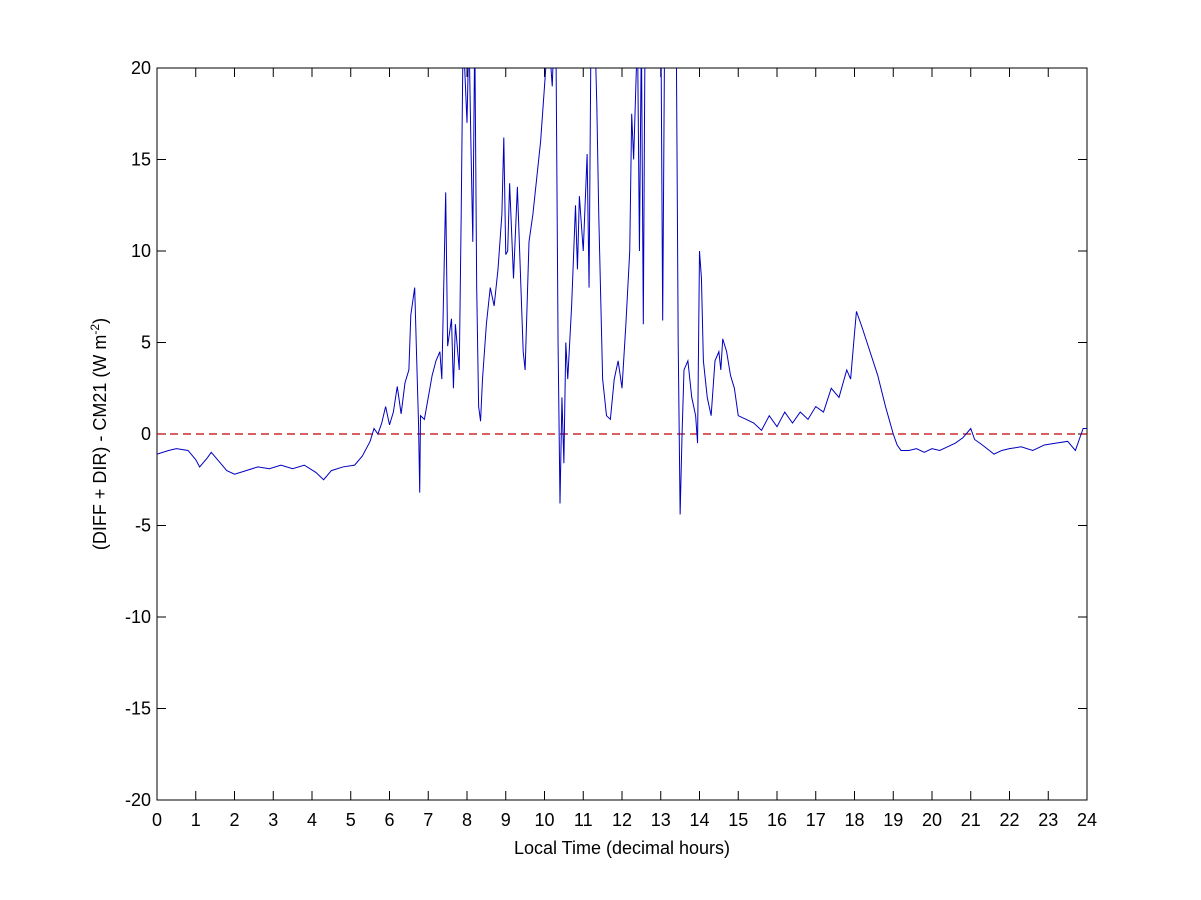  Describe the element at coordinates (1087, 820) in the screenshot. I see `x-tick-label: 24` at that location.